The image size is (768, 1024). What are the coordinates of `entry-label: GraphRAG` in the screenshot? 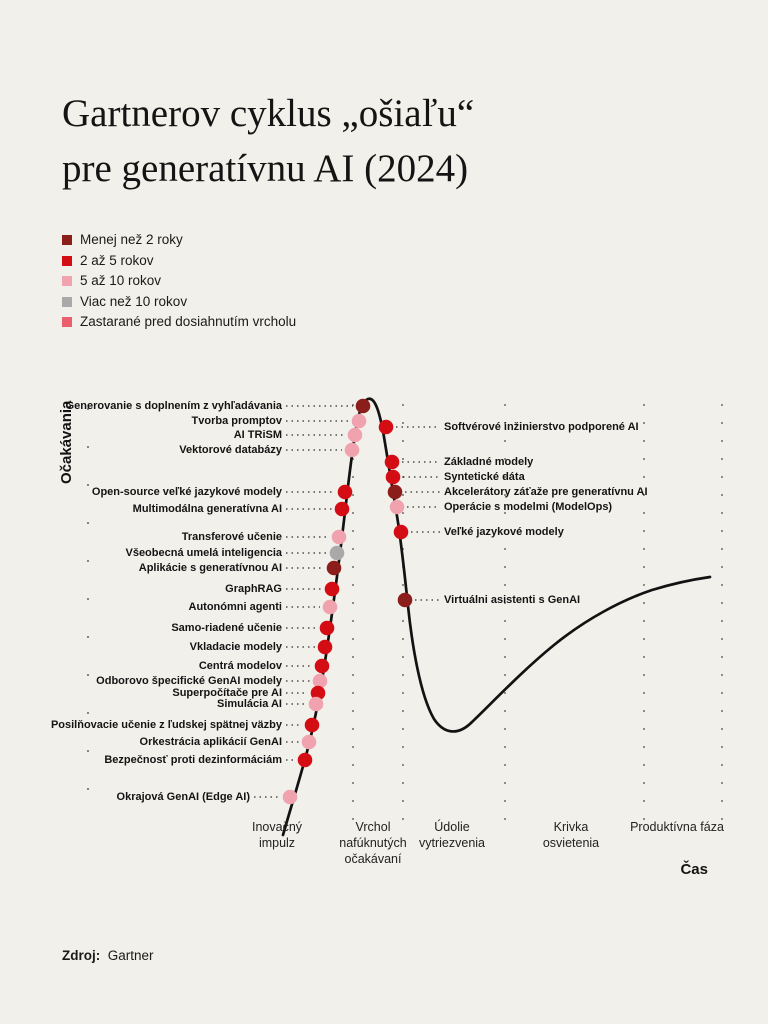 It's located at (253, 589).